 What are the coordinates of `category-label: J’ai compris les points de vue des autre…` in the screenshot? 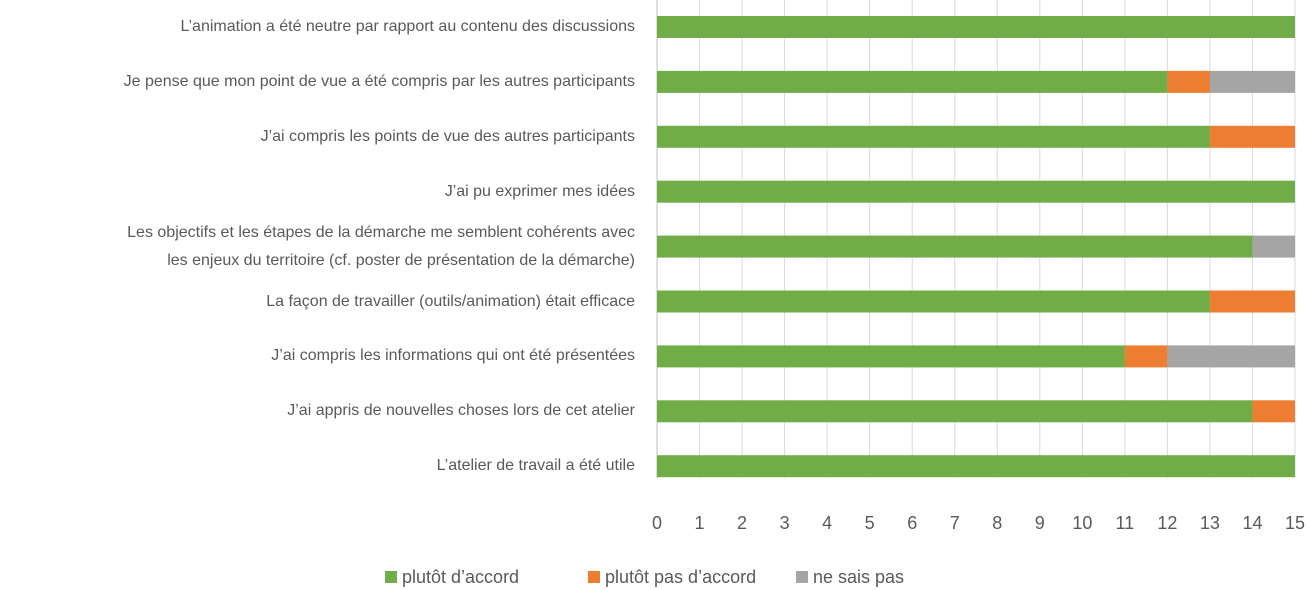 It's located at (447, 136).